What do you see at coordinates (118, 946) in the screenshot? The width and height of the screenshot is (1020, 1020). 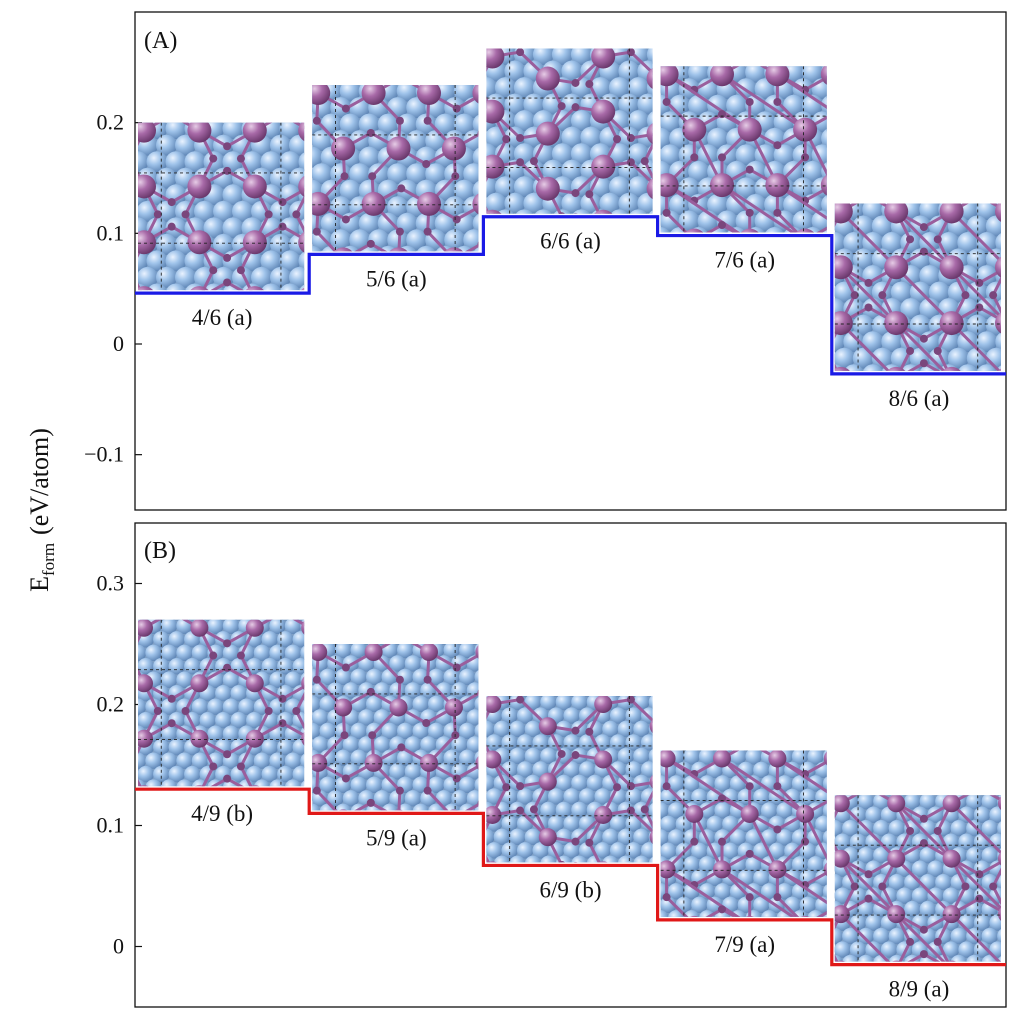 I see `panel-b-ytick-label: 0` at bounding box center [118, 946].